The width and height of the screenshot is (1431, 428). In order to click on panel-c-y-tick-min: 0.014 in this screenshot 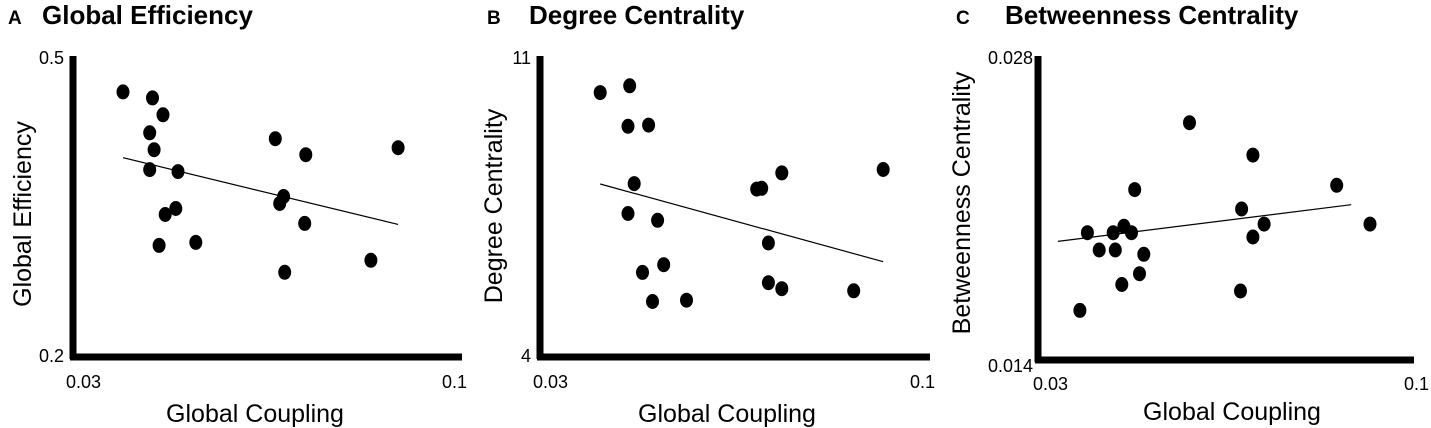, I will do `click(1010, 366)`.